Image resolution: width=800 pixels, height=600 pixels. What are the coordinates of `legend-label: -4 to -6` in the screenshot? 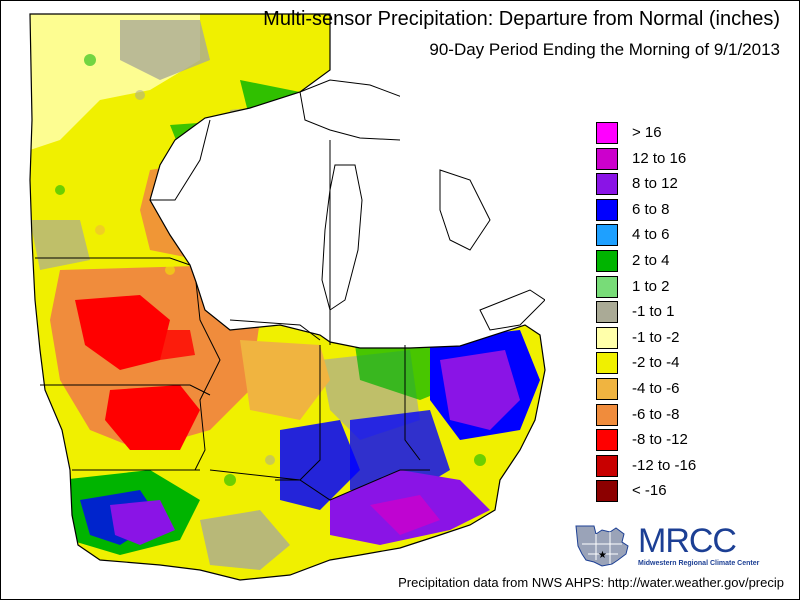 It's located at (656, 388).